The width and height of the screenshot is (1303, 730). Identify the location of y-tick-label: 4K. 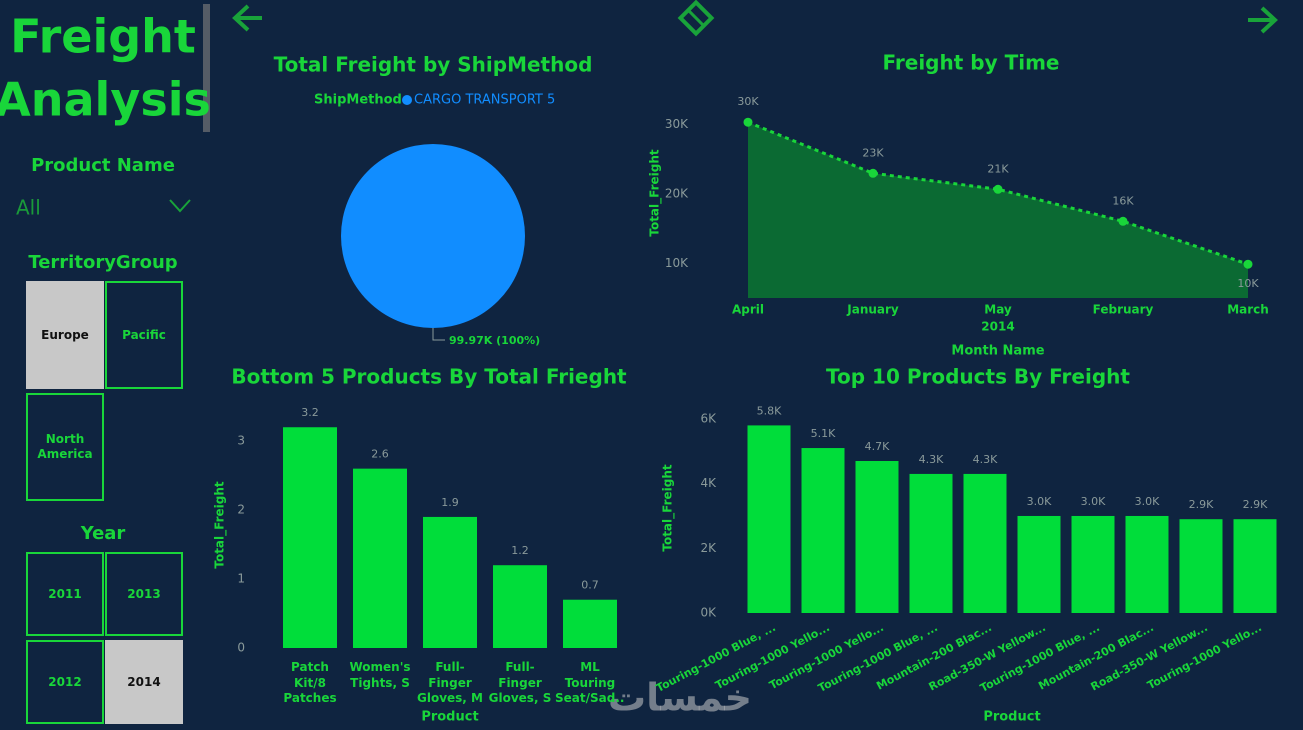
(708, 483).